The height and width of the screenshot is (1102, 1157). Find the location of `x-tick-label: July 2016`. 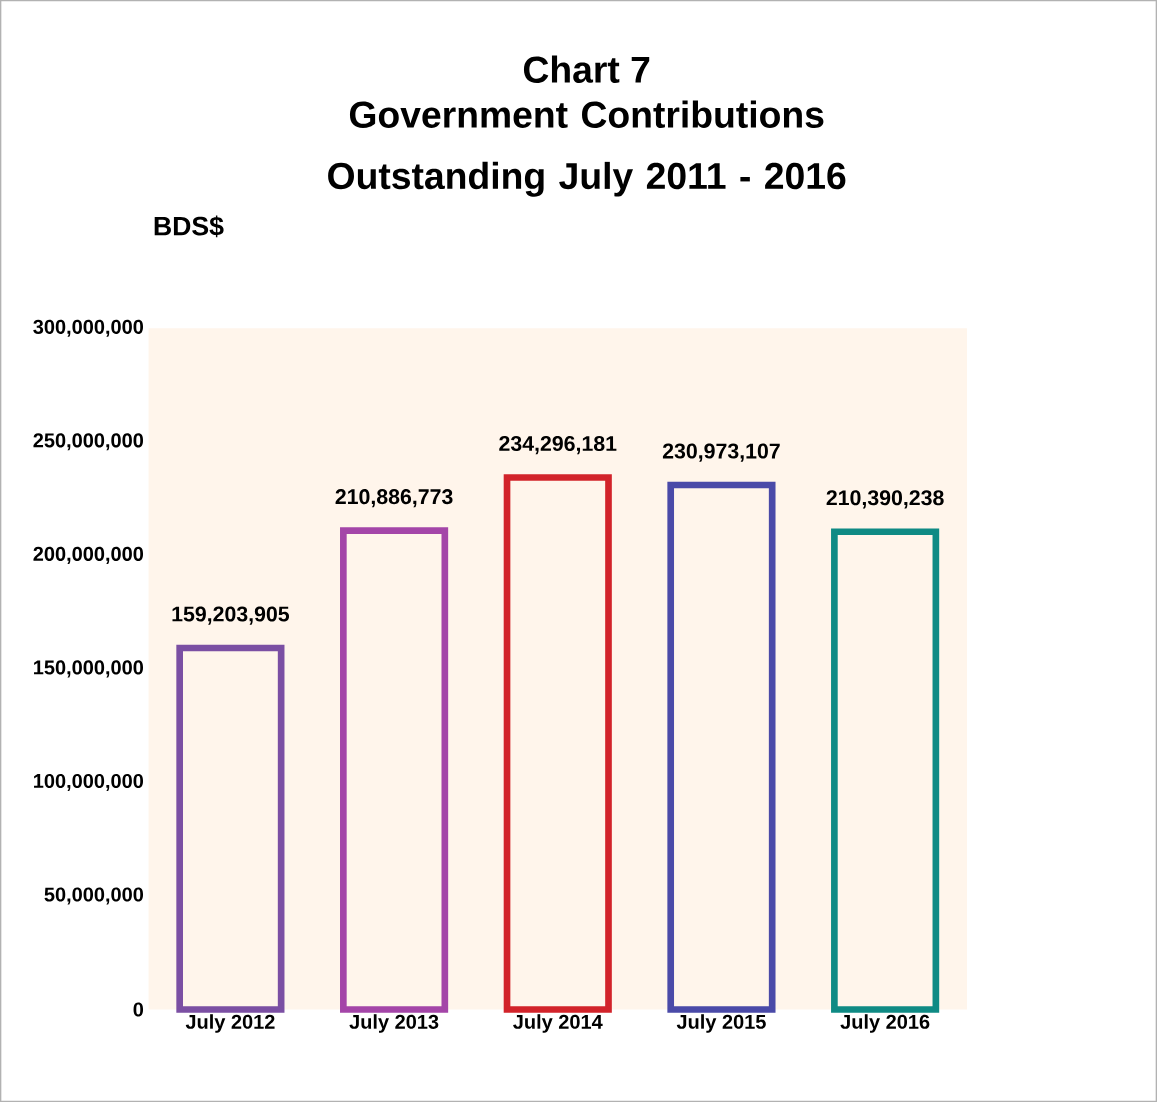

x-tick-label: July 2016 is located at coordinates (885, 1023).